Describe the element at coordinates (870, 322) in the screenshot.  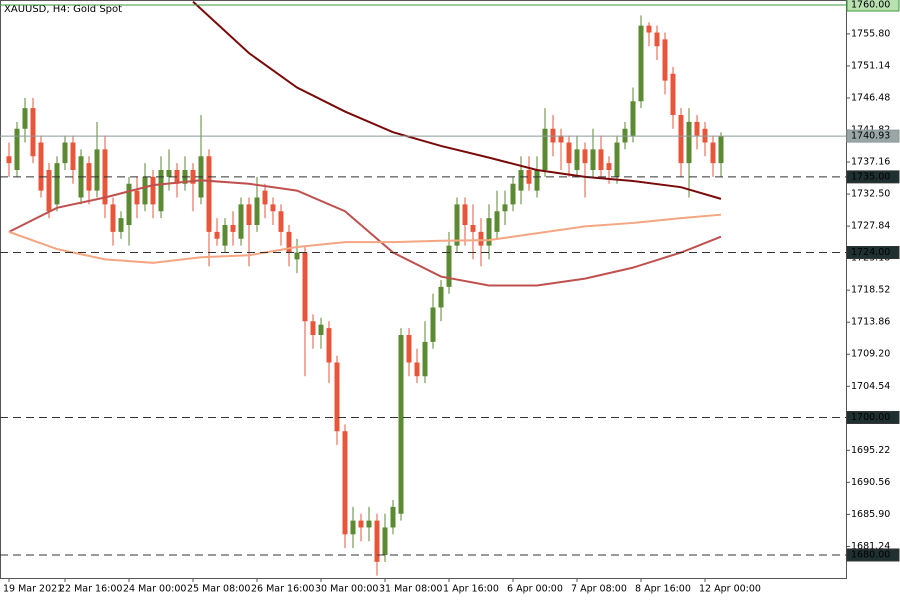
I see `y-tick-label: 1713.86` at that location.